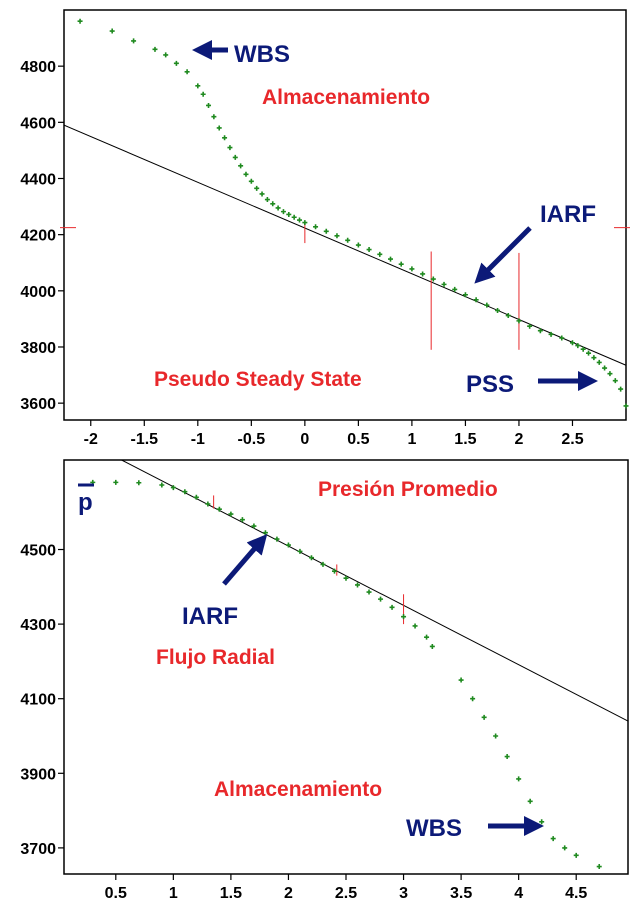 This screenshot has width=636, height=908. What do you see at coordinates (408, 489) in the screenshot?
I see `annotation-presion-promedio: Presión Promedio` at bounding box center [408, 489].